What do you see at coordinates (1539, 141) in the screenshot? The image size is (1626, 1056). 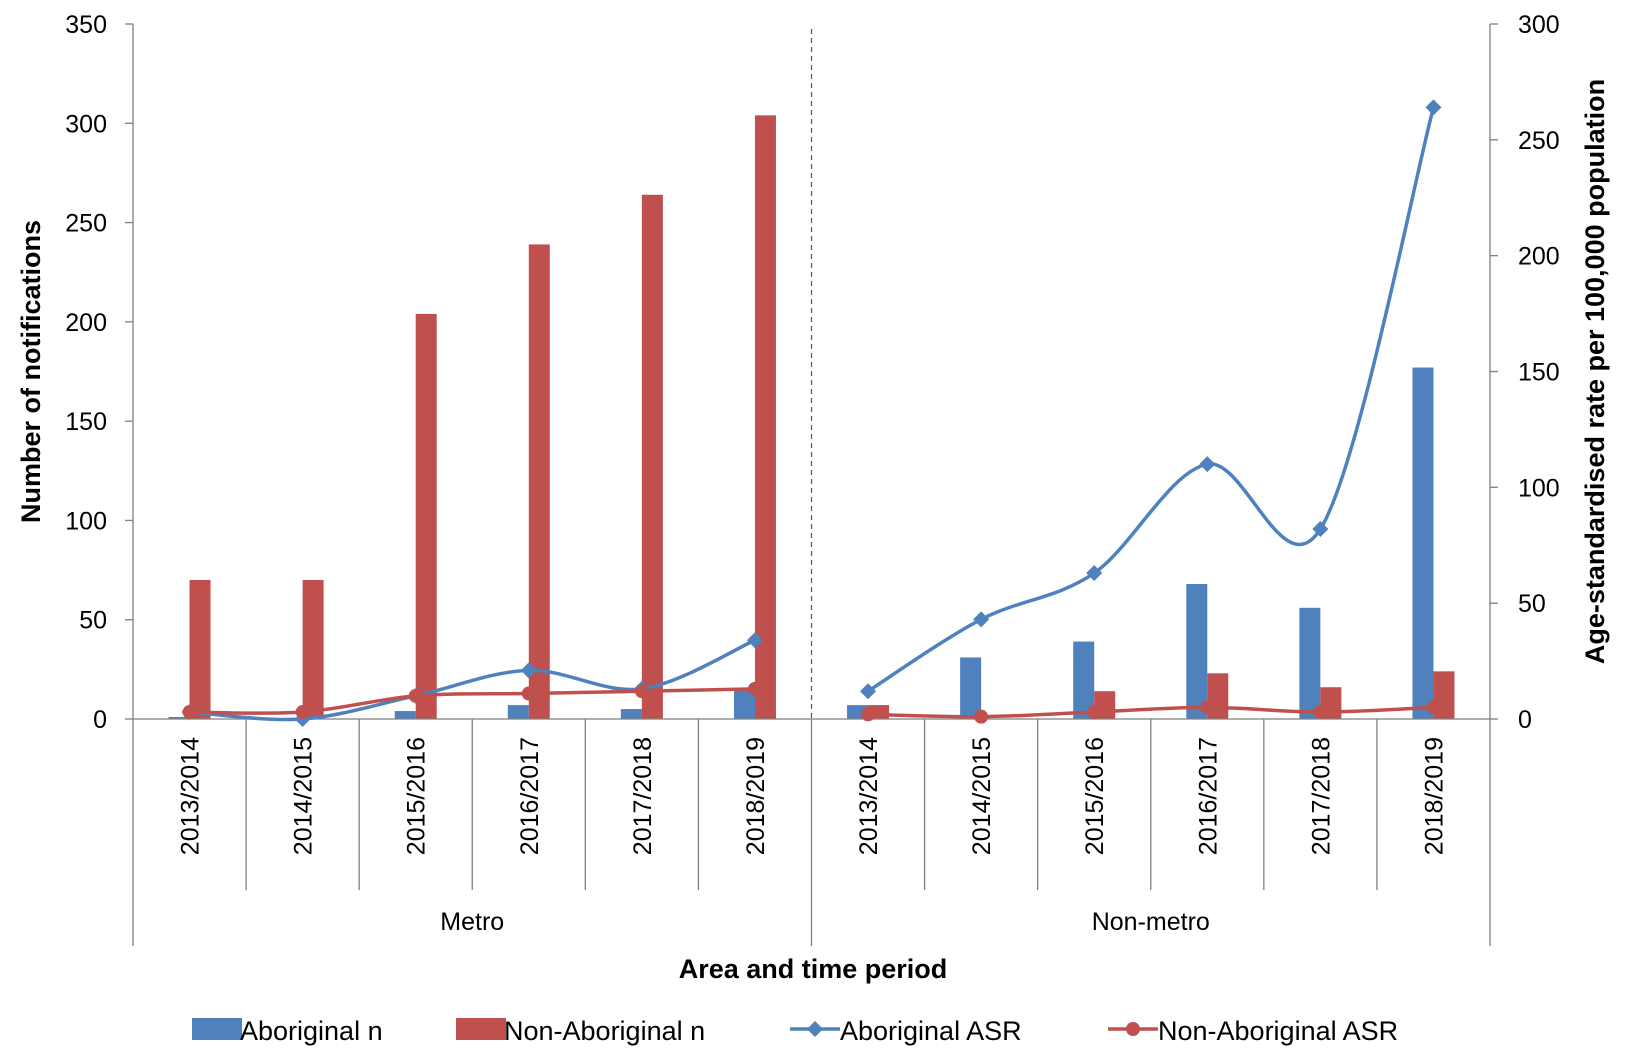 I see `right-axis-tick-label: 250` at bounding box center [1539, 141].